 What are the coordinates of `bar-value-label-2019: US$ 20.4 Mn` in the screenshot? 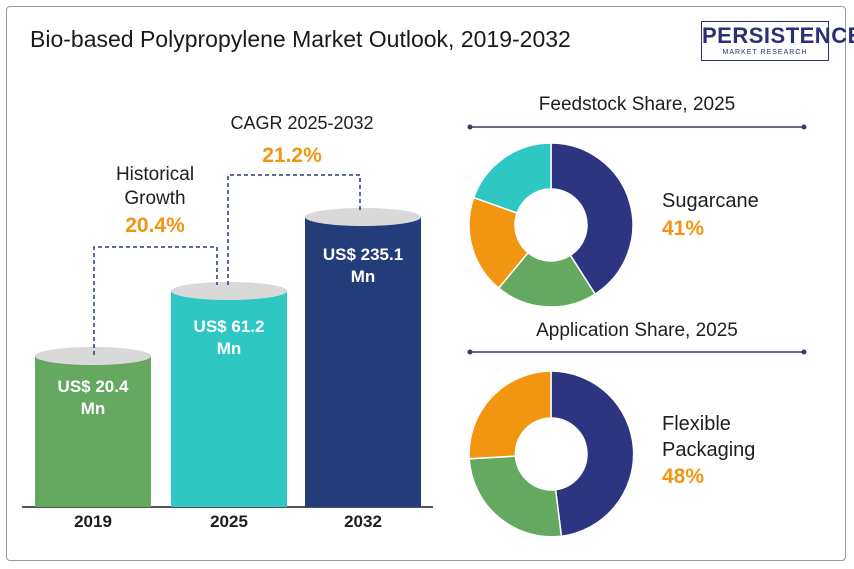 It's located at (93, 397).